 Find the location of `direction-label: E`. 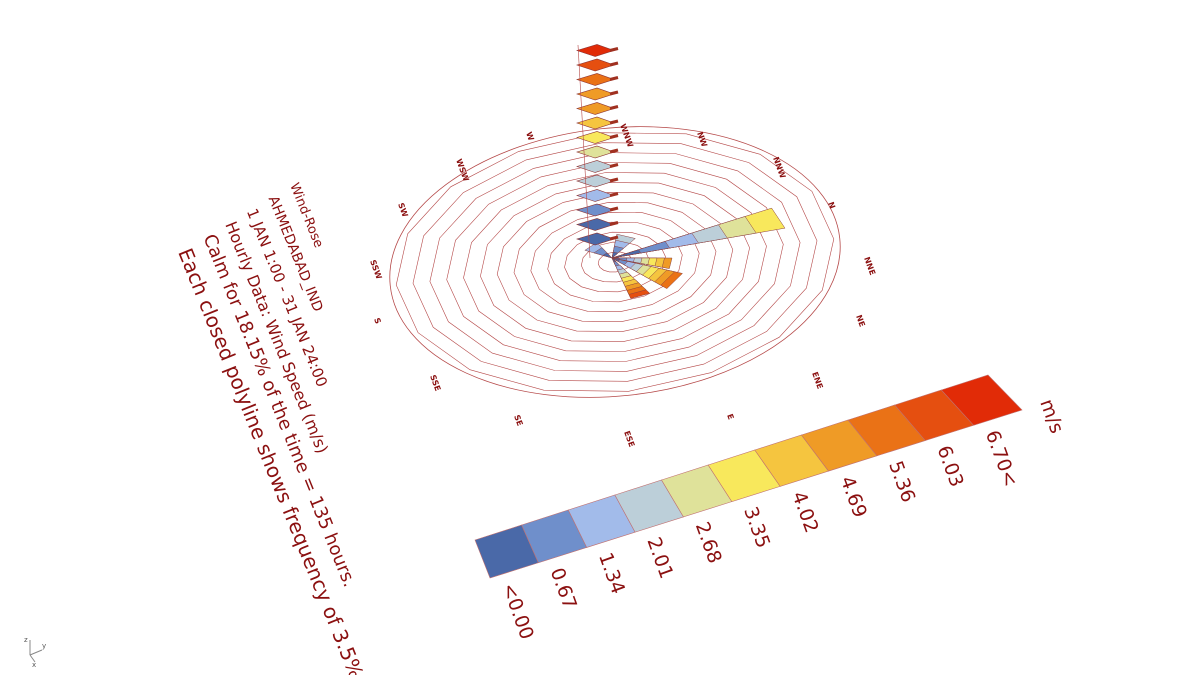

direction-label: E is located at coordinates (730, 417).